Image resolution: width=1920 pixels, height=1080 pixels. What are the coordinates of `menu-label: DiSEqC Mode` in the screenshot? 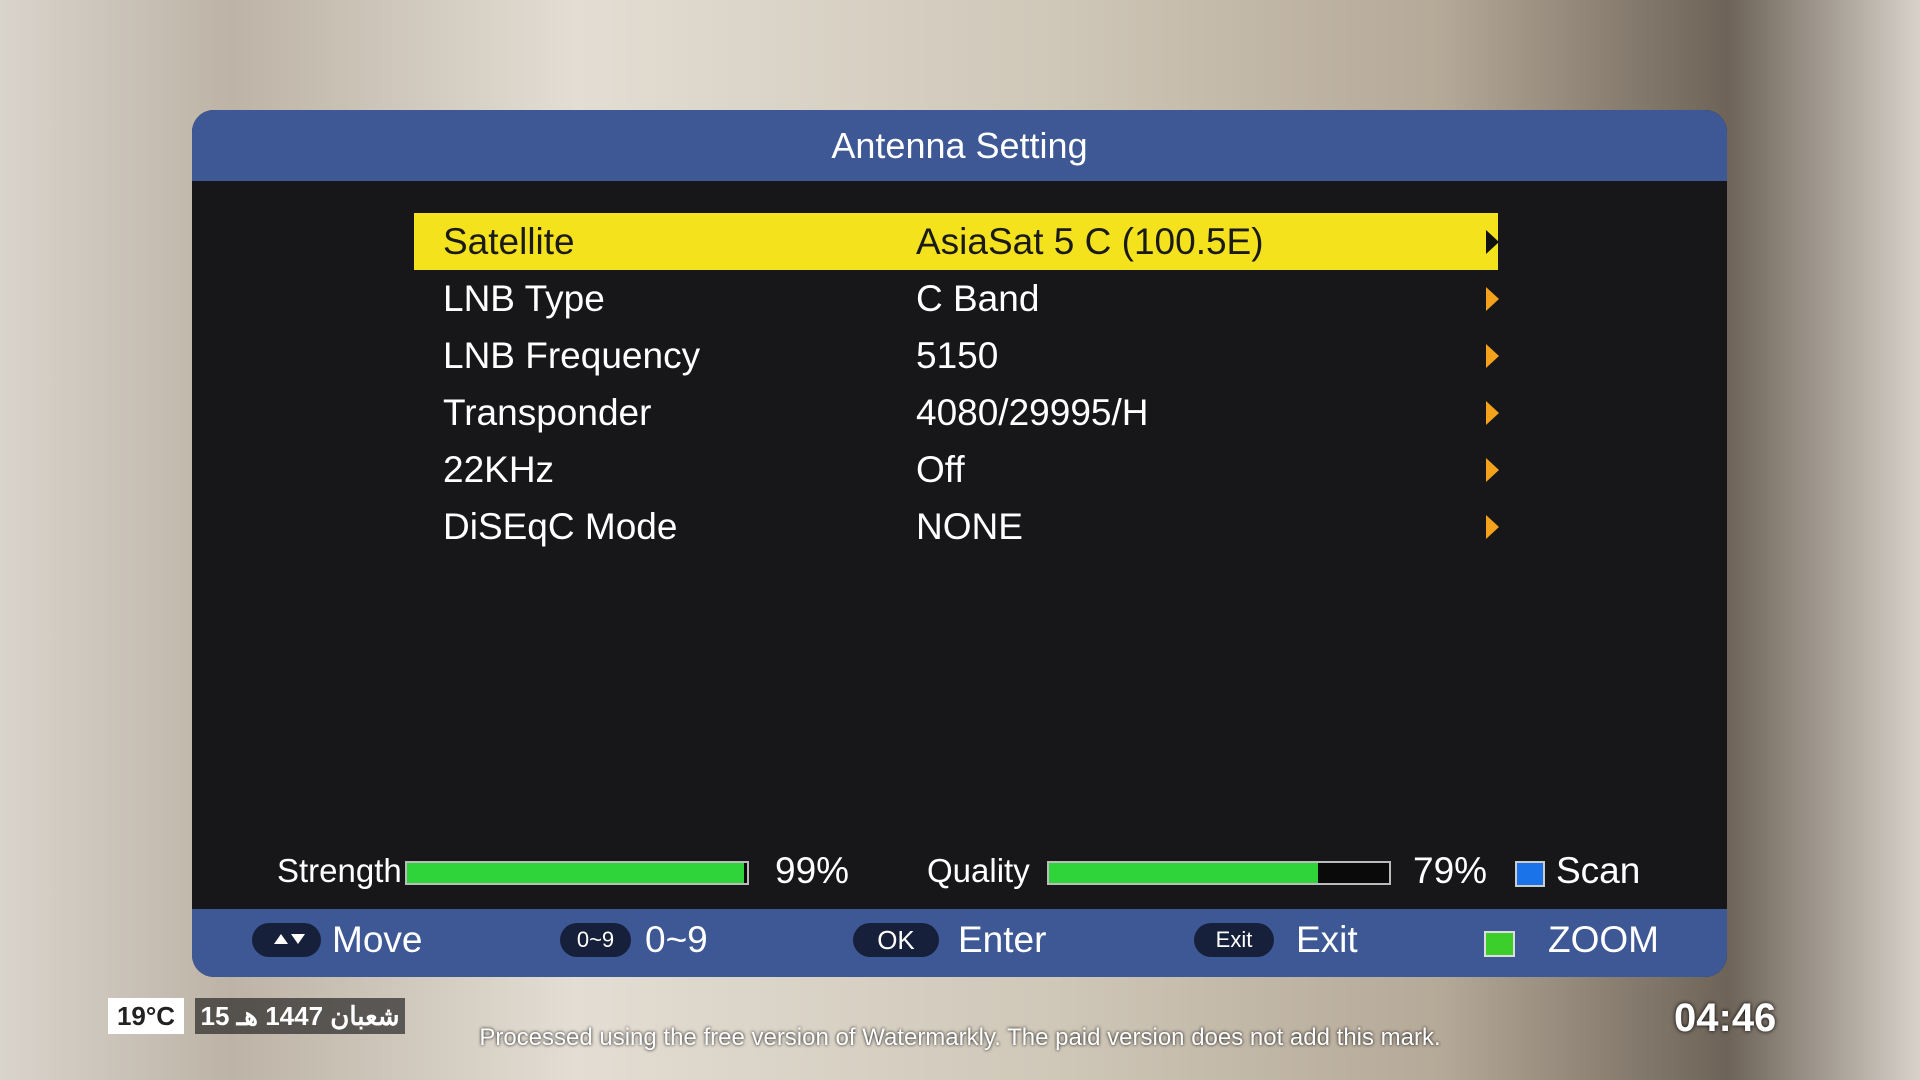 It's located at (560, 526).